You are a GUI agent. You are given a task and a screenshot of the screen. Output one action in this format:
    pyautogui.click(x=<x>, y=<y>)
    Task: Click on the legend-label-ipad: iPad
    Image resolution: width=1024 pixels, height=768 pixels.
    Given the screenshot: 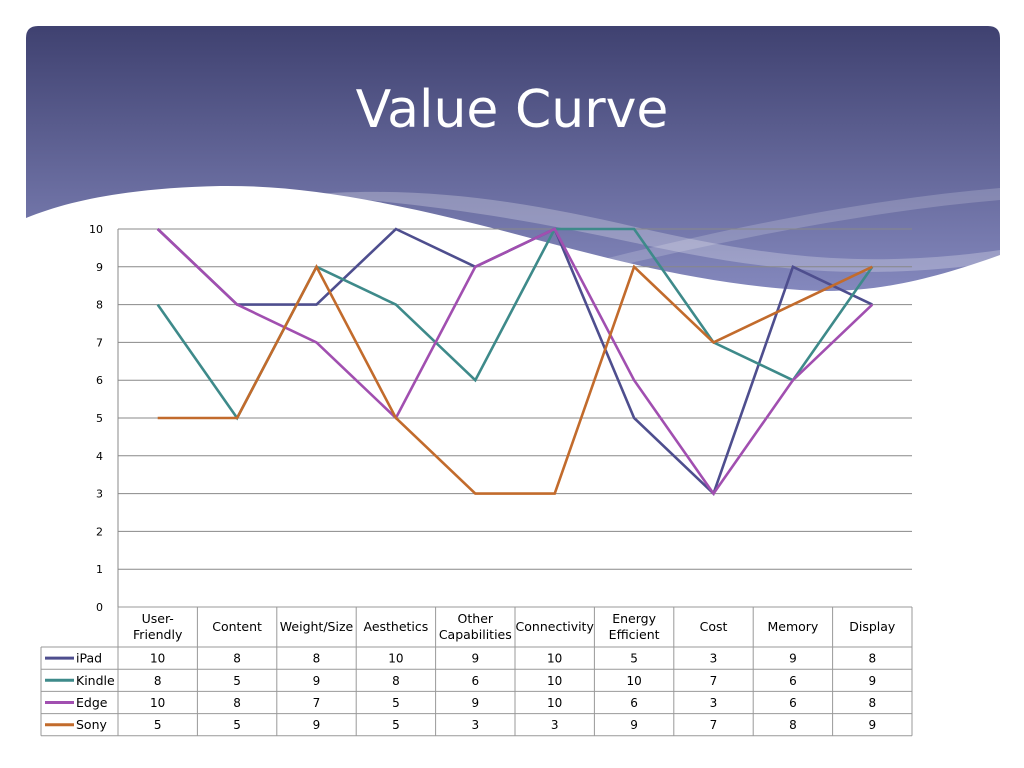 What is the action you would take?
    pyautogui.click(x=89, y=658)
    